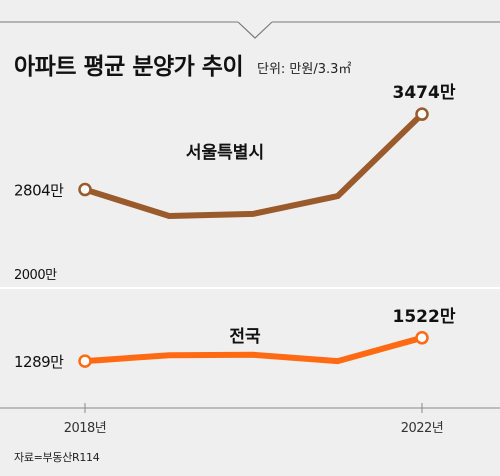  Describe the element at coordinates (225, 153) in the screenshot. I see `series-label: 서울특별시` at that location.